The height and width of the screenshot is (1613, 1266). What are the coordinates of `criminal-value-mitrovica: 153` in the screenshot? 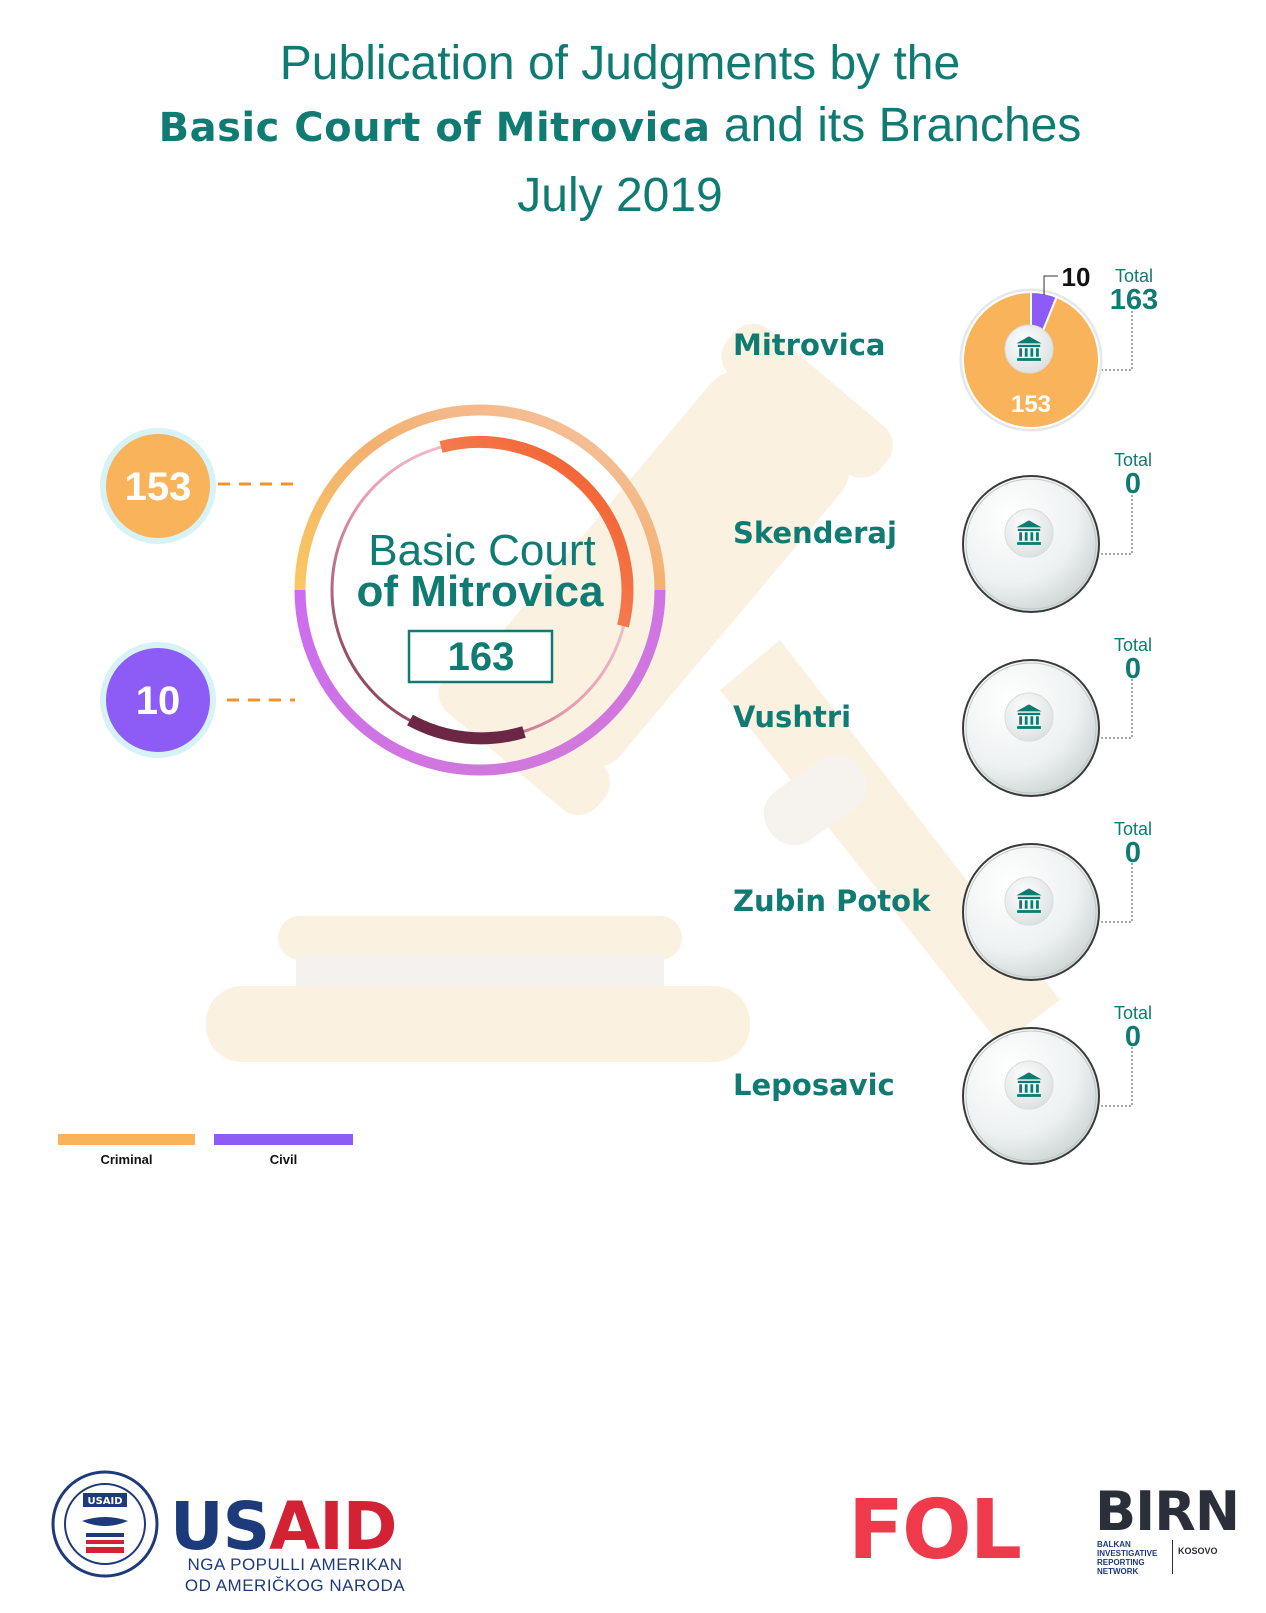 It's located at (1031, 404).